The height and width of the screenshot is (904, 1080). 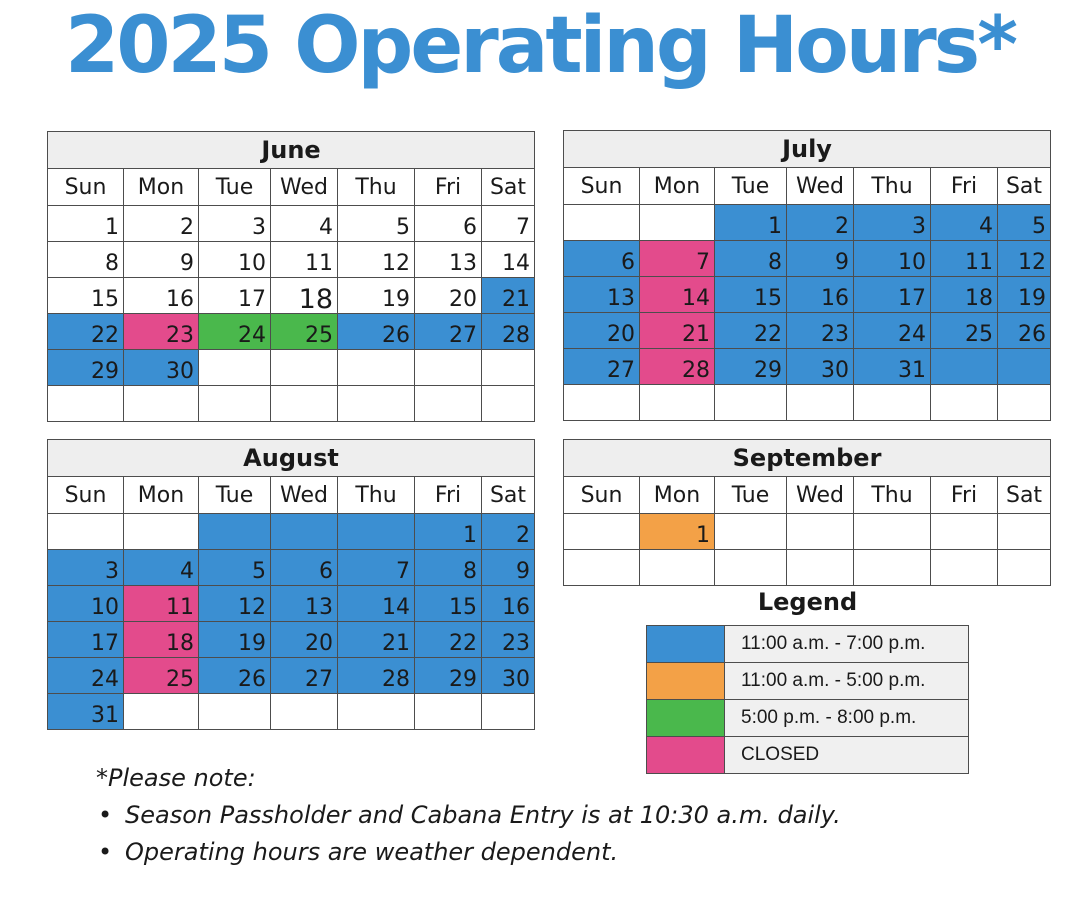 What do you see at coordinates (372, 852) in the screenshot?
I see `note-text: Operating hours are weather dependent.` at bounding box center [372, 852].